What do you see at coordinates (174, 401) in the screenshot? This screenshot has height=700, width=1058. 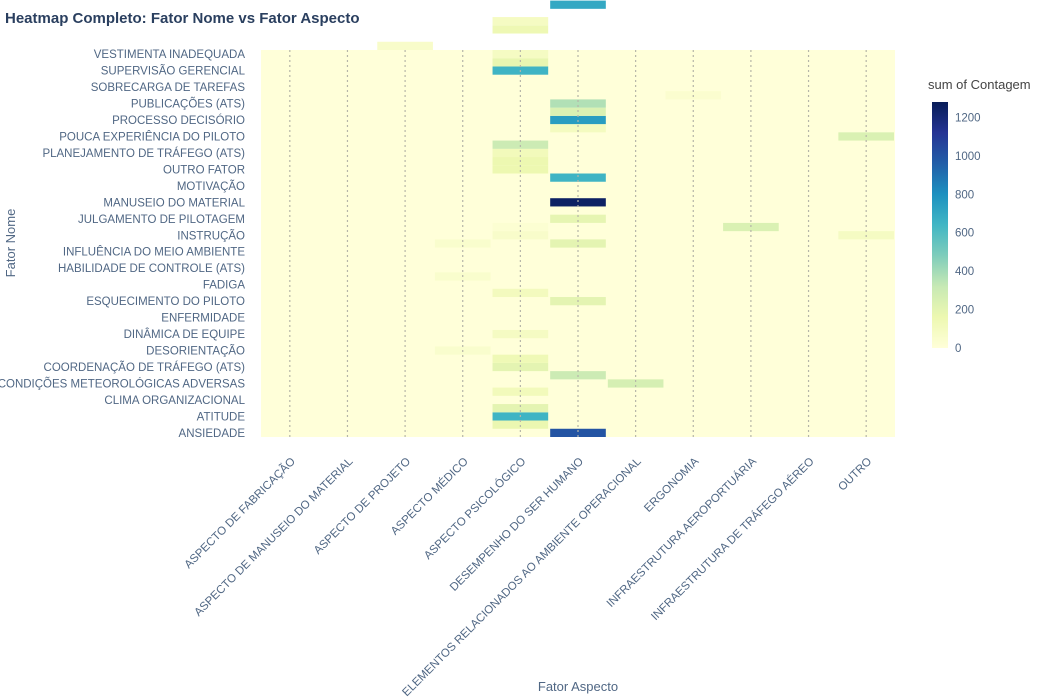 I see `y-tick-label: CLIMA ORGANIZACIONAL` at bounding box center [174, 401].